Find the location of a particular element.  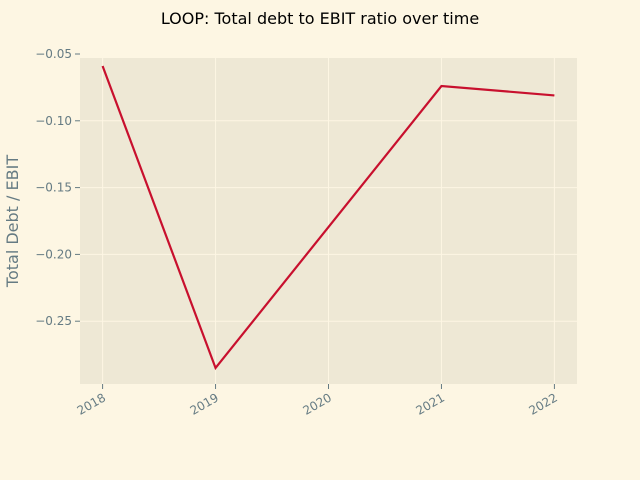

y-tick-label: −0.10 is located at coordinates (53, 121).